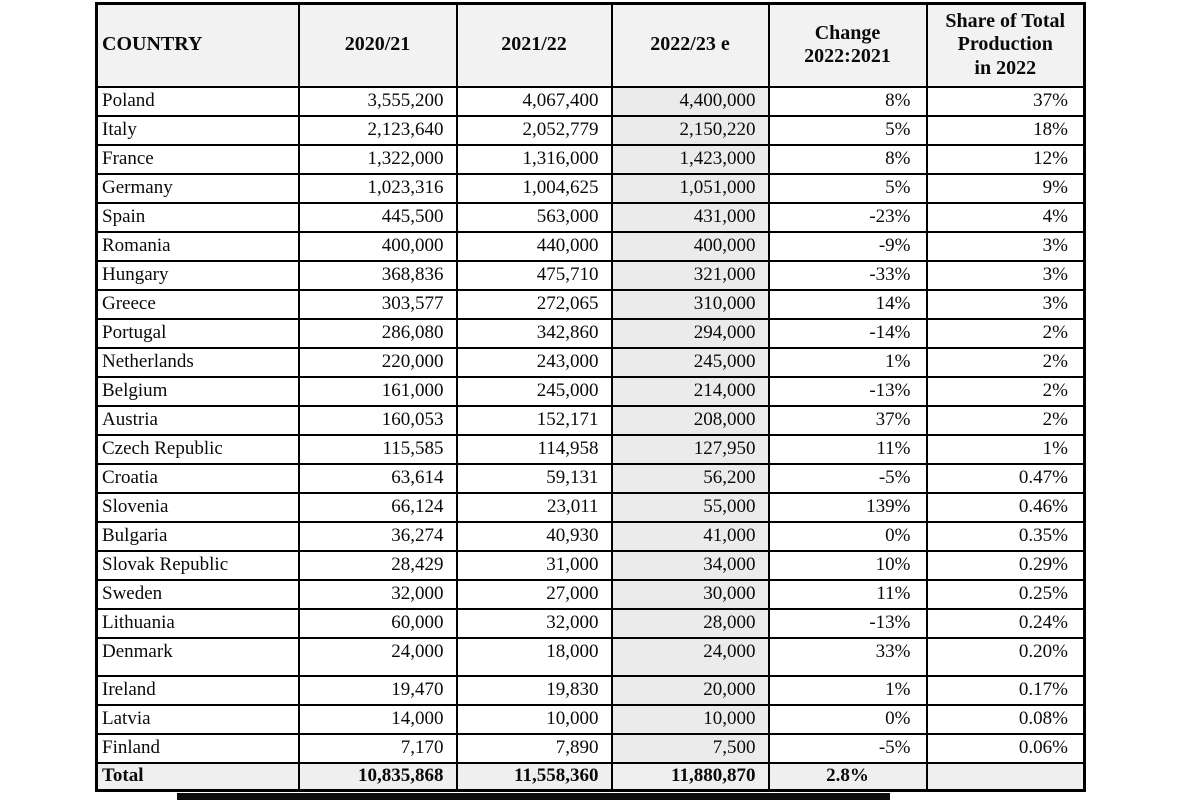  Describe the element at coordinates (590, 420) in the screenshot. I see `table-row: Austria 160,053 152,171 208,000 37% 2%` at that location.